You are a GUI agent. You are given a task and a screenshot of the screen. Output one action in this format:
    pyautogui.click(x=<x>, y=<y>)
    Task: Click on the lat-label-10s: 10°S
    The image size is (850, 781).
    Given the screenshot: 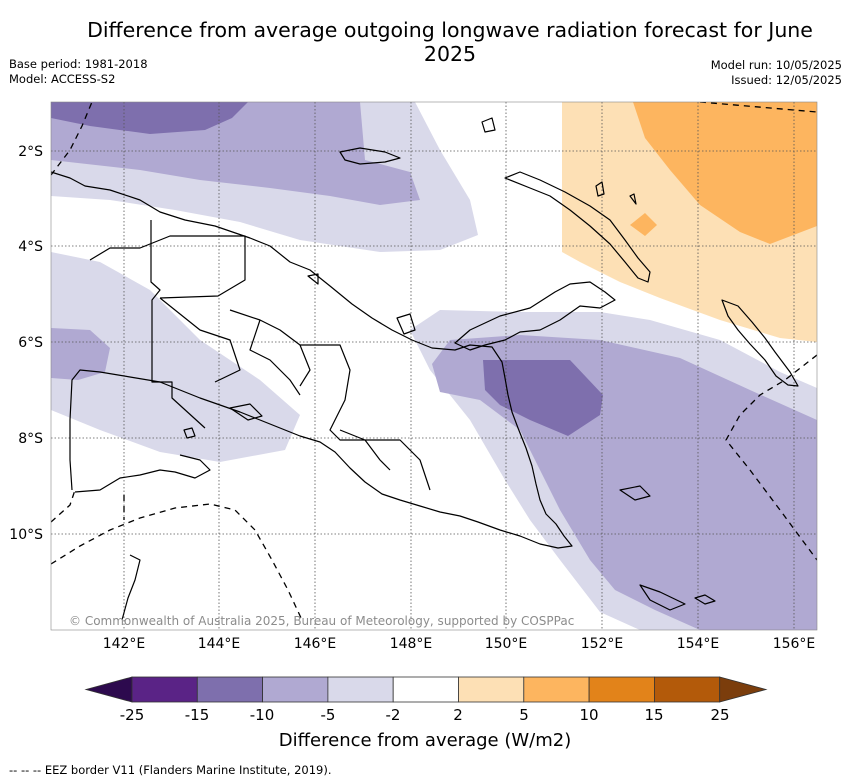 What is the action you would take?
    pyautogui.click(x=26, y=535)
    